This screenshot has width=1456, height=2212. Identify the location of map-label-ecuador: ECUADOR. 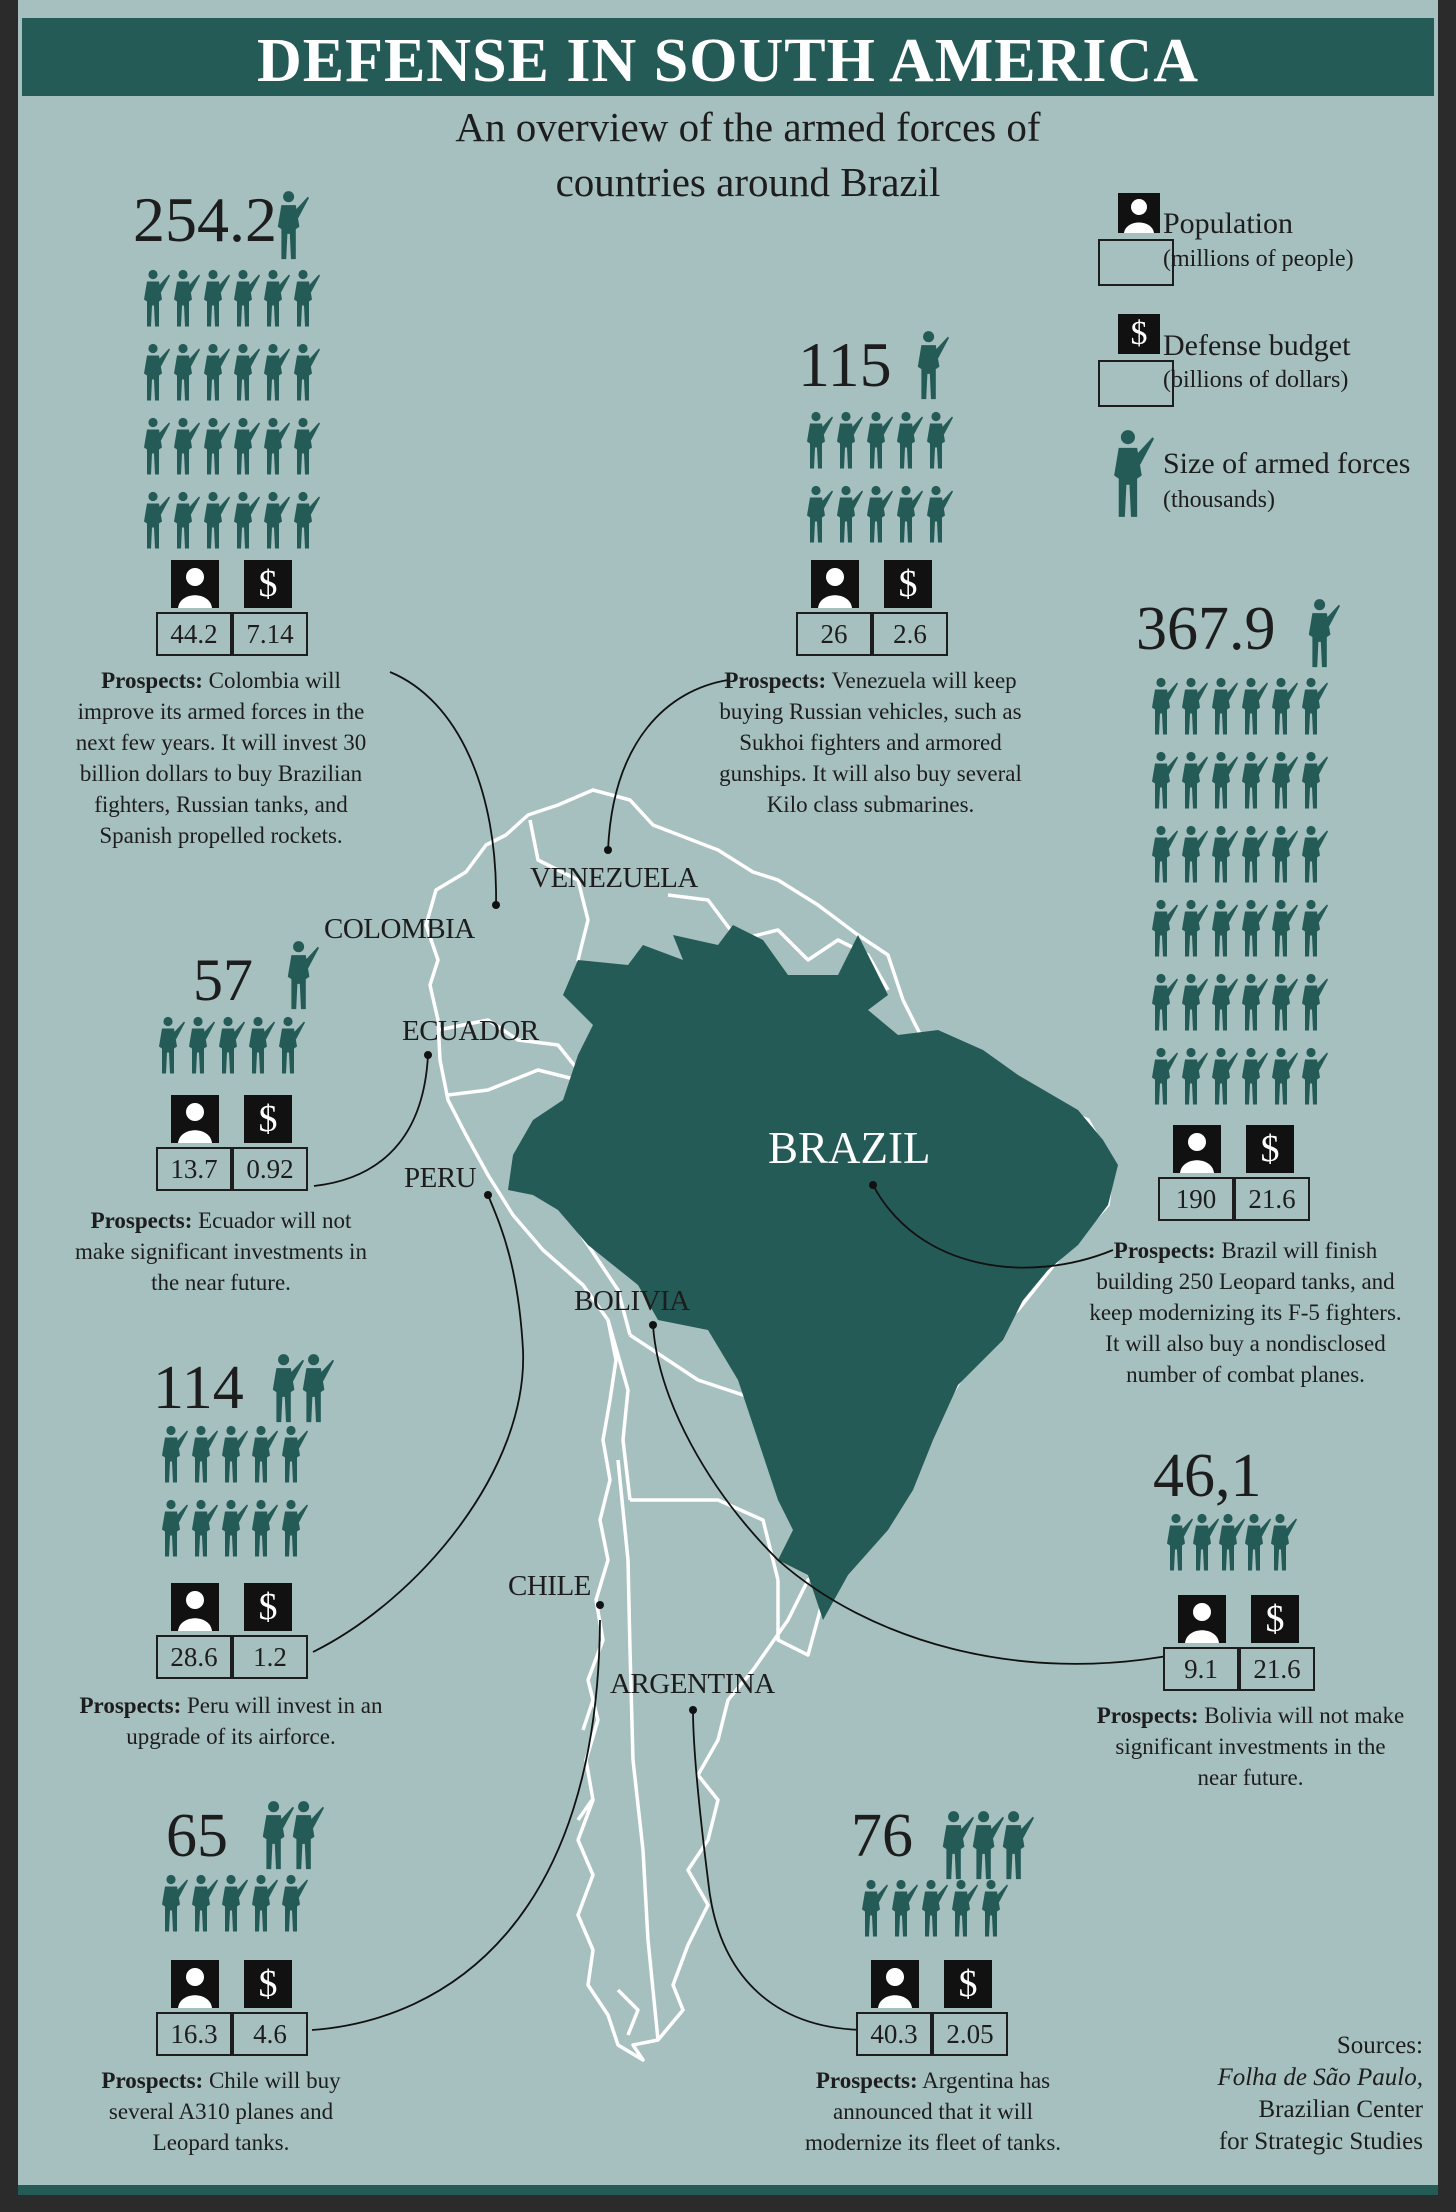
(470, 1031).